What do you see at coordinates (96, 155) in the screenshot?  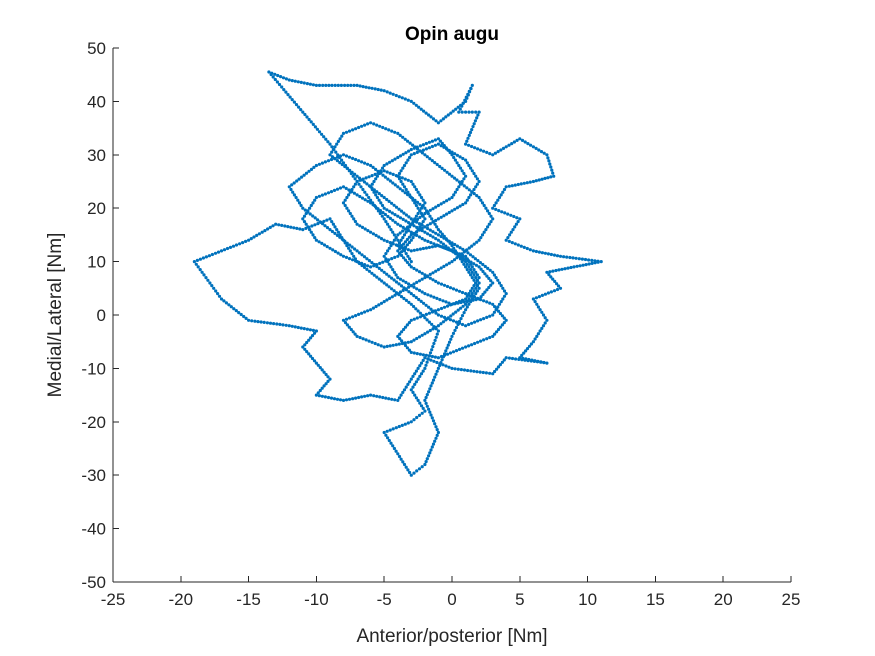 I see `y-tick-label: 30` at bounding box center [96, 155].